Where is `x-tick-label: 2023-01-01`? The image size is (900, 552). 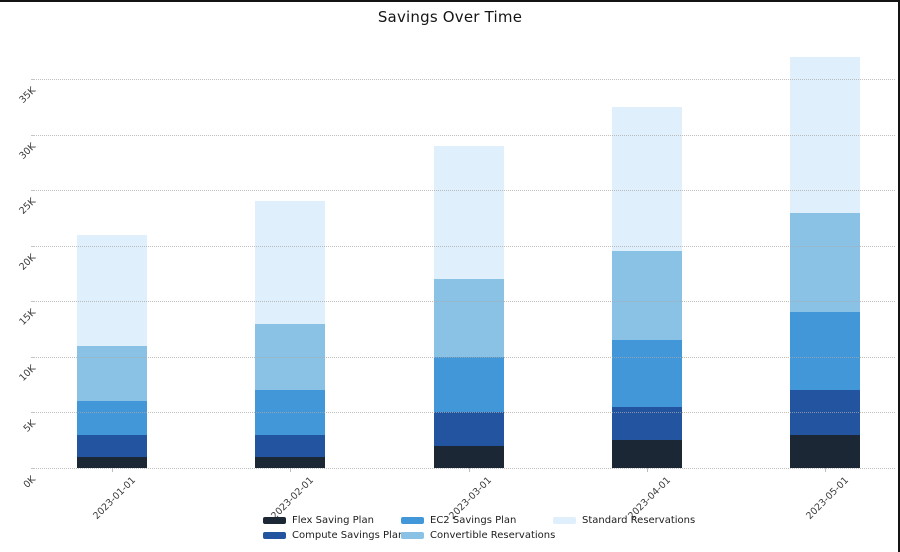
x-tick-label: 2023-01-01 is located at coordinates (114, 498).